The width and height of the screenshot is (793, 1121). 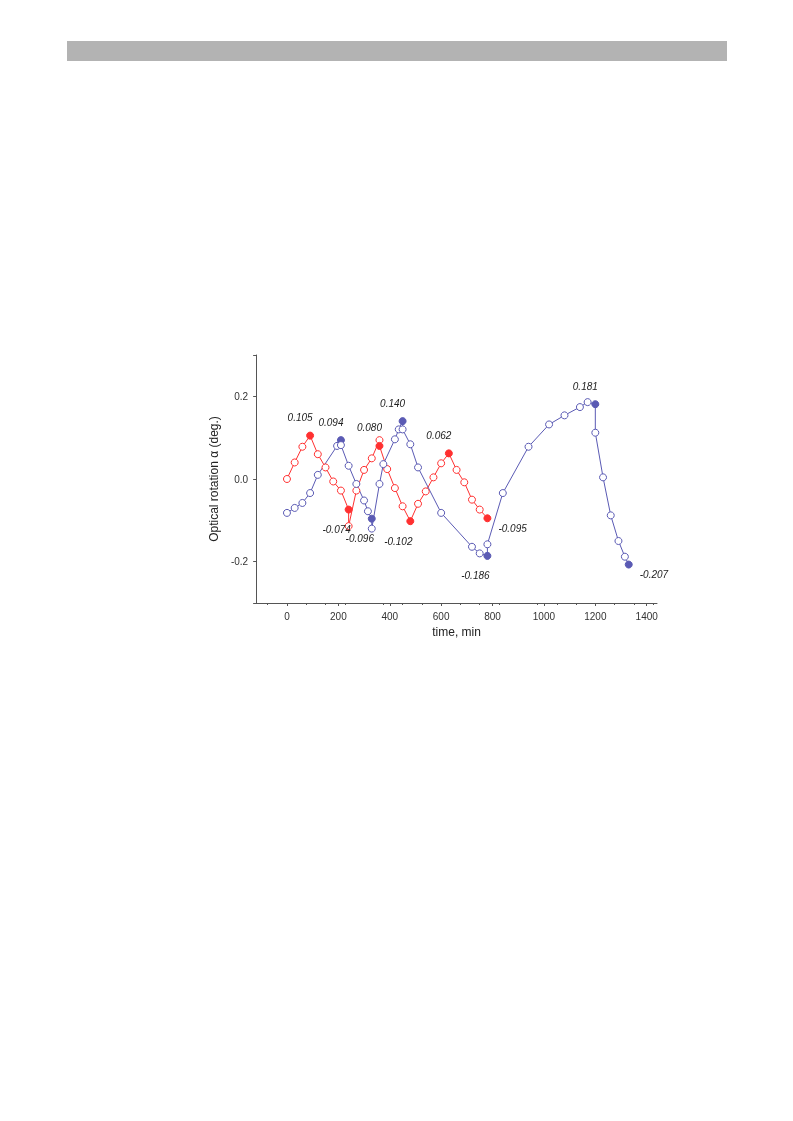 What do you see at coordinates (398, 541) in the screenshot?
I see `data-label: -0.102` at bounding box center [398, 541].